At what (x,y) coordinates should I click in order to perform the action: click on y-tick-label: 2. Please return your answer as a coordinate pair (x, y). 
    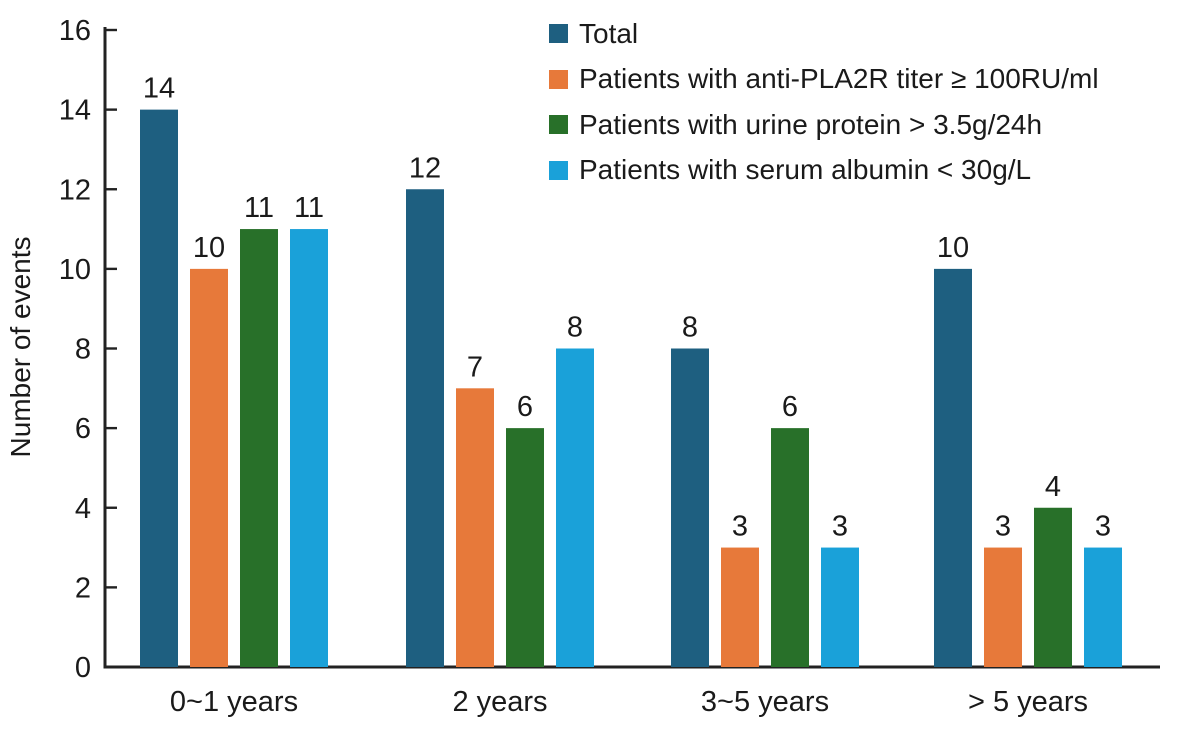
    Looking at the image, I should click on (83, 588).